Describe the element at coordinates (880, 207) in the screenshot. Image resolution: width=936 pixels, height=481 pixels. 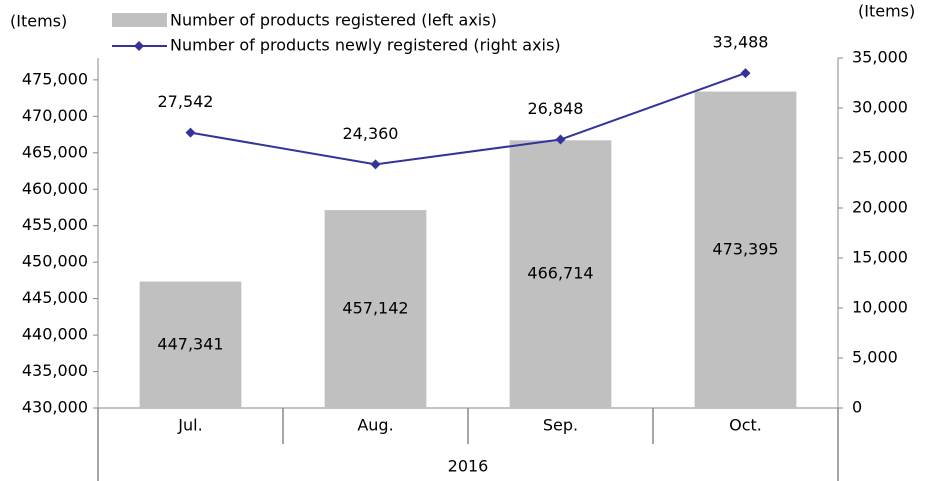
I see `y2-tick-label: 20,000` at that location.